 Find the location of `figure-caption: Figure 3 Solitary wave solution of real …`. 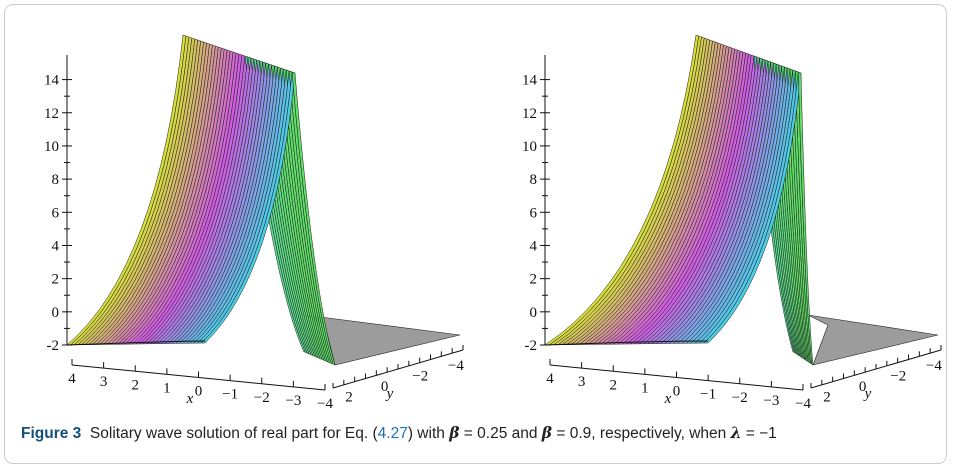

figure-caption: Figure 3 Solitary wave solution of real … is located at coordinates (483, 433).